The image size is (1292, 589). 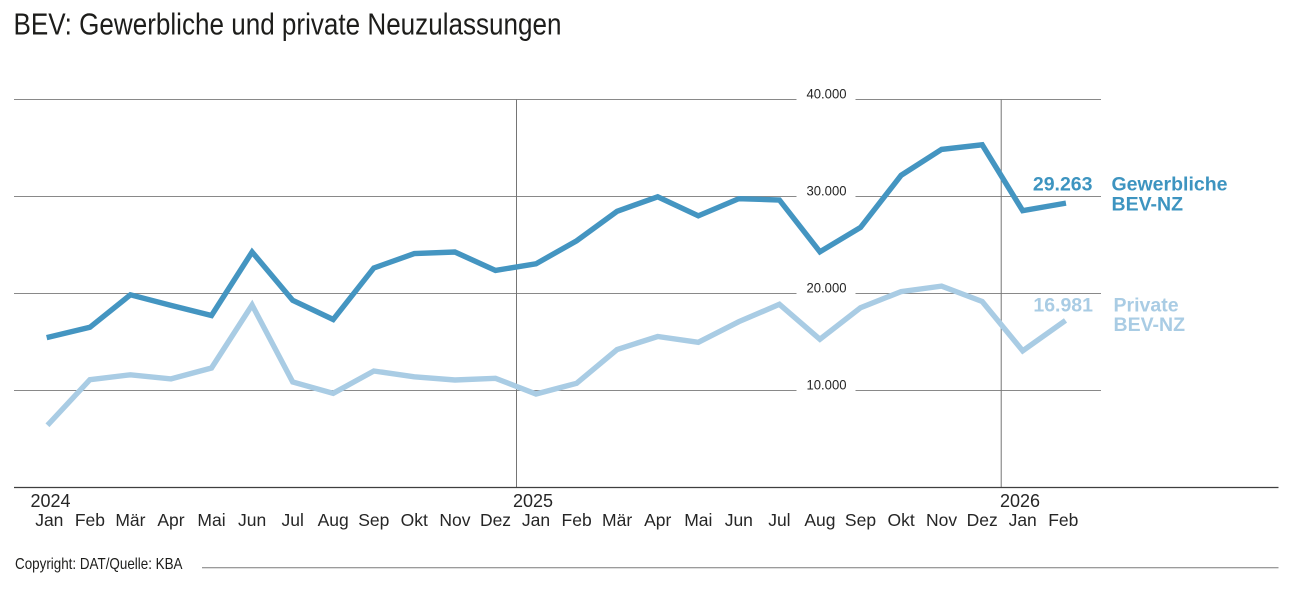 What do you see at coordinates (99, 564) in the screenshot?
I see `svg-text: Copyright: DAT/Quelle: KBA` at bounding box center [99, 564].